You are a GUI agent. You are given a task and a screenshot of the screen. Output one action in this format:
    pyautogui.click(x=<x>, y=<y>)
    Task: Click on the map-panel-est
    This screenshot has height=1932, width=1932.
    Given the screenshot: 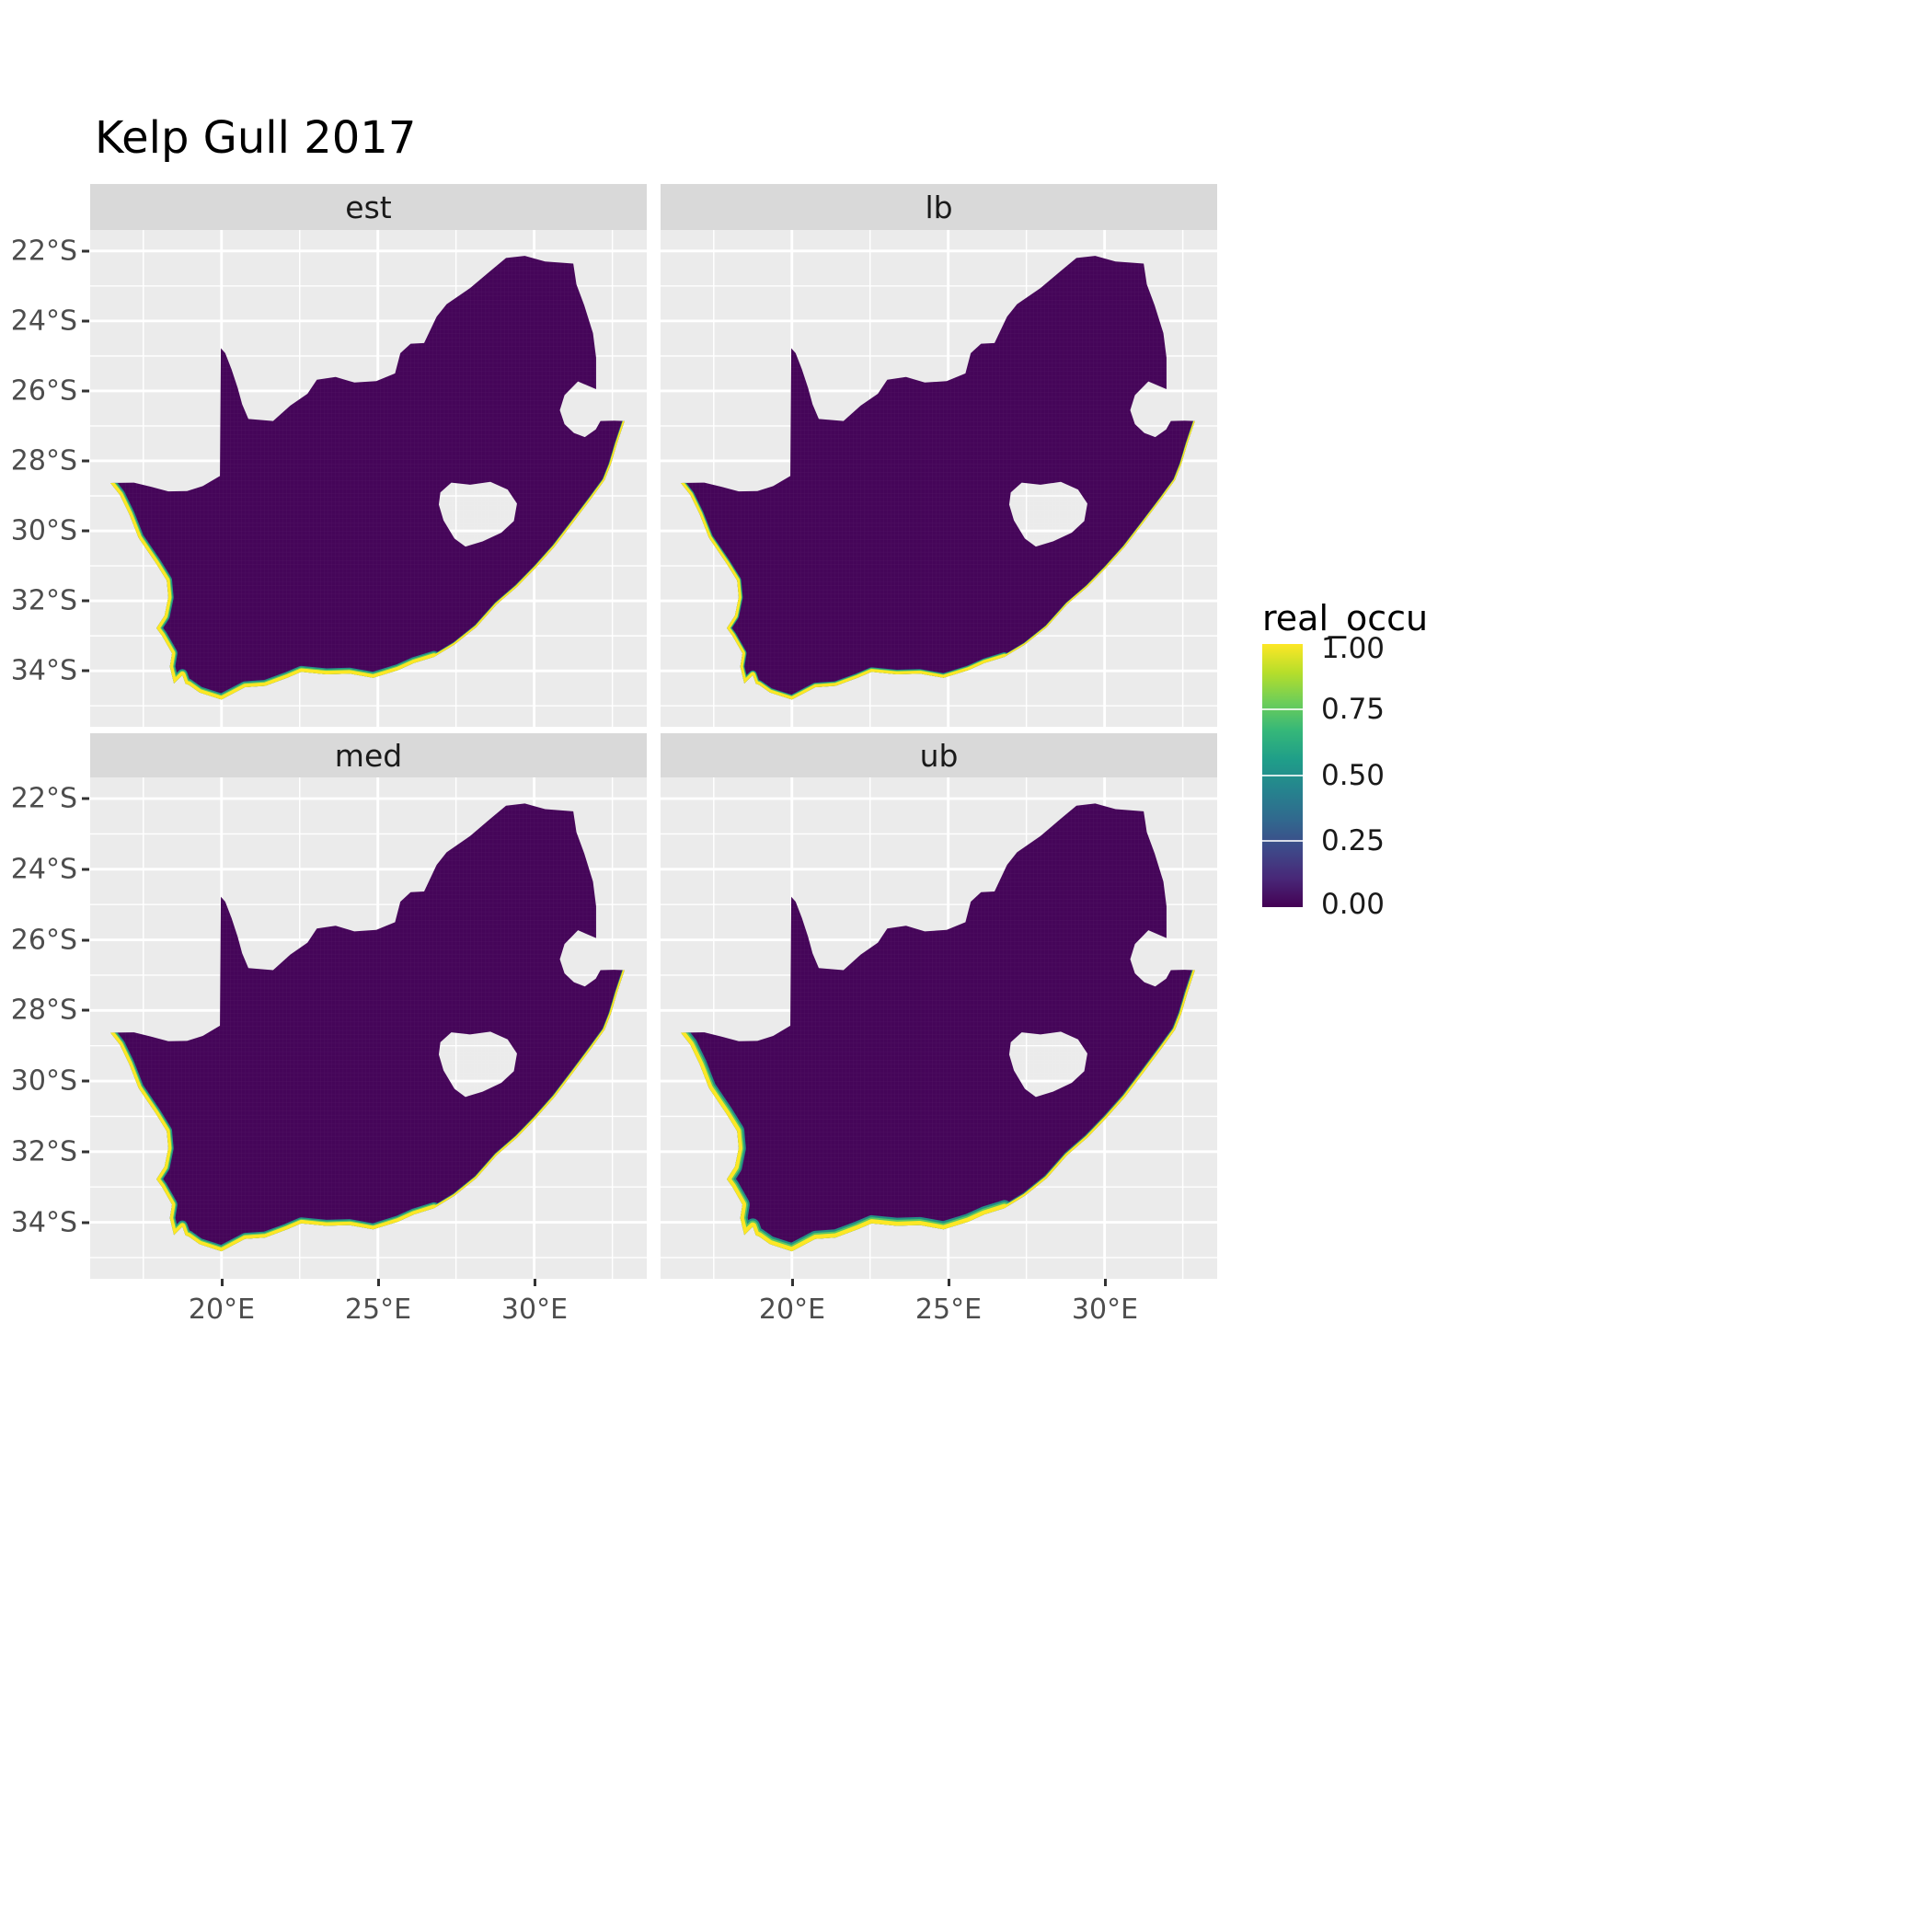 What is the action you would take?
    pyautogui.click(x=368, y=478)
    